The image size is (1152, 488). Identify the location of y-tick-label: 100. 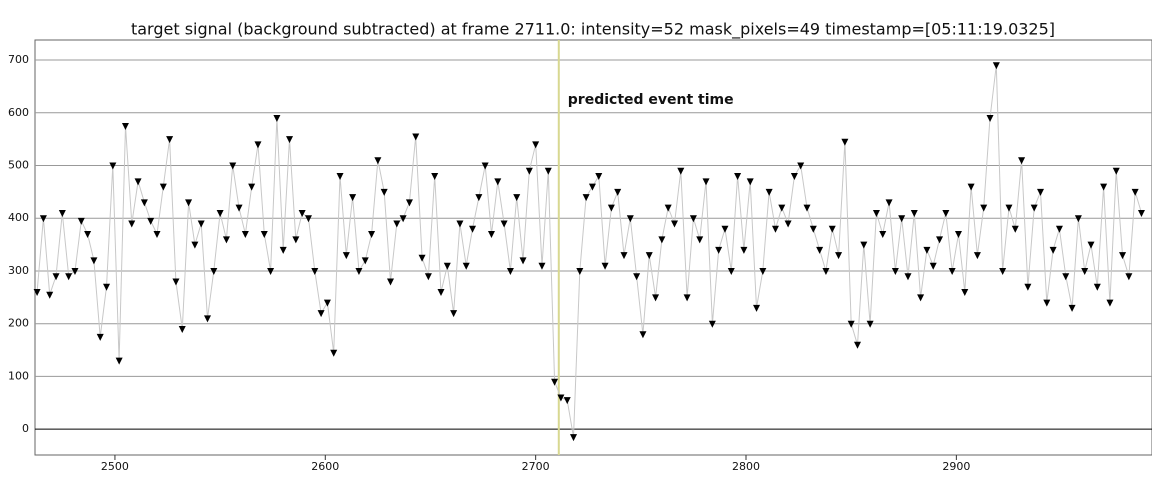
(18, 375).